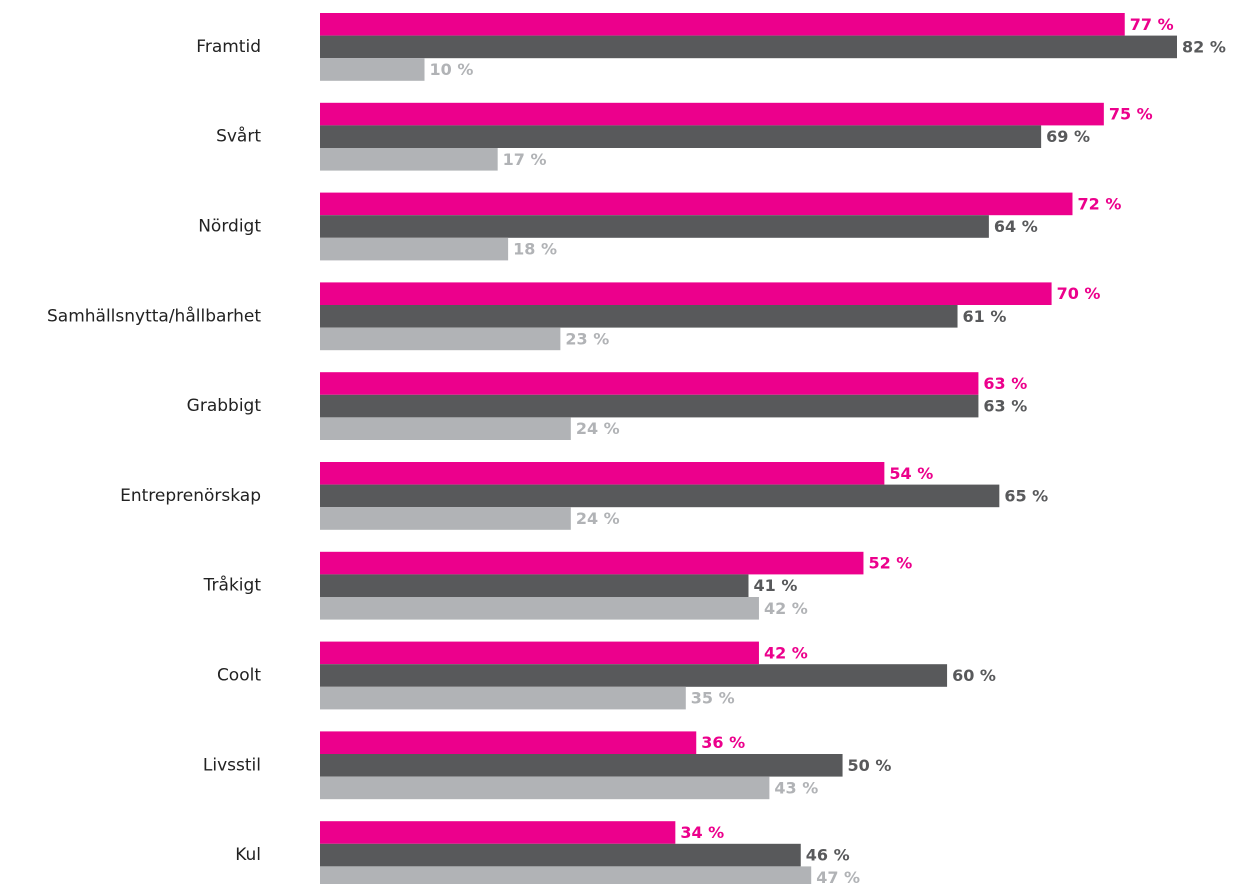  What do you see at coordinates (702, 832) in the screenshot?
I see `value-label: 34 %` at bounding box center [702, 832].